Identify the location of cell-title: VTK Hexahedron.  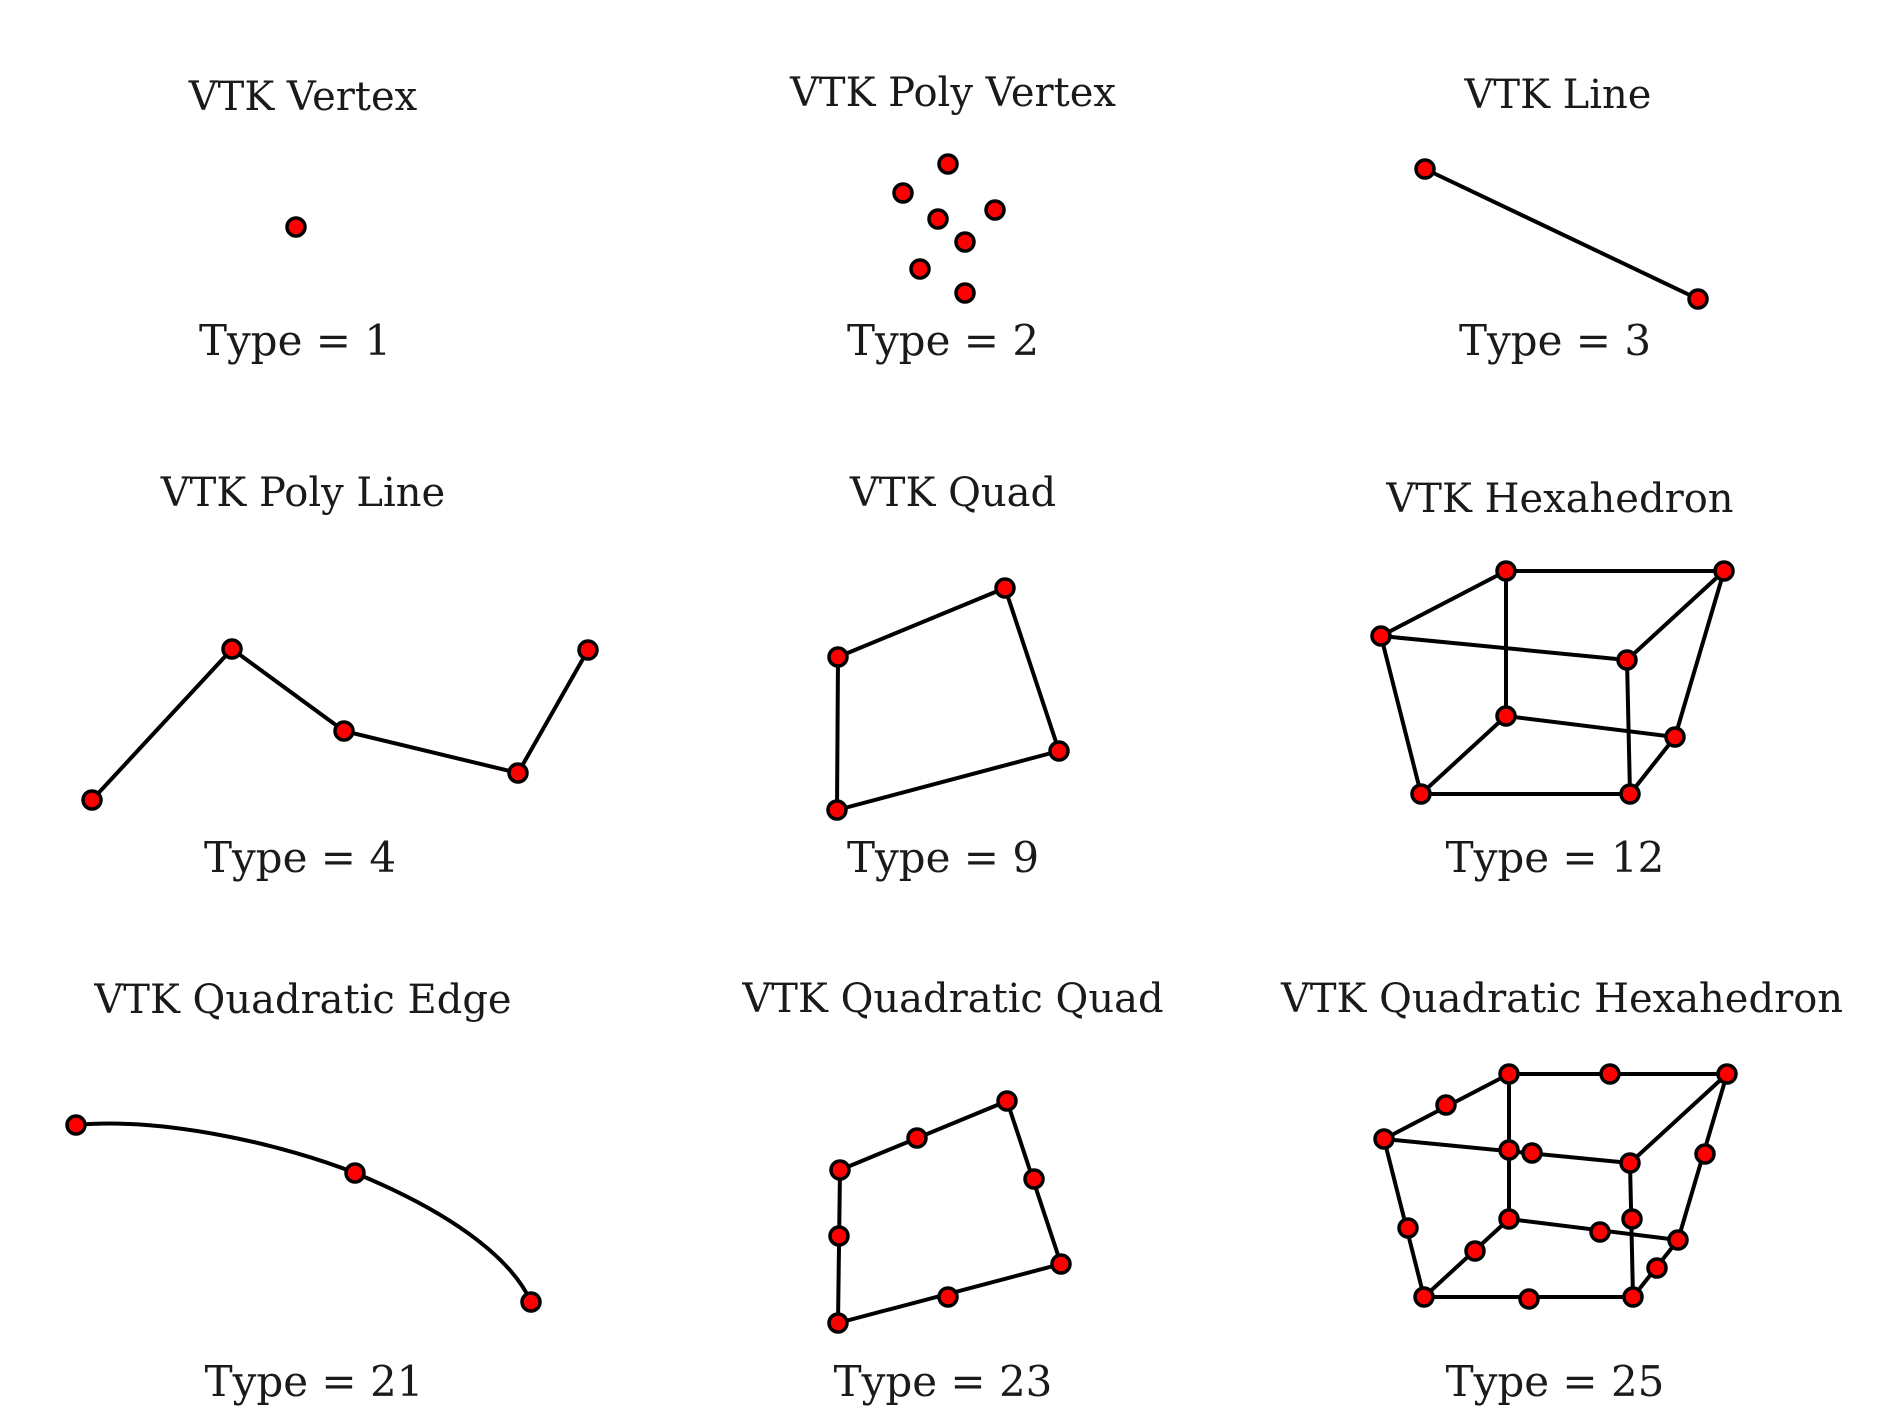
(1559, 499).